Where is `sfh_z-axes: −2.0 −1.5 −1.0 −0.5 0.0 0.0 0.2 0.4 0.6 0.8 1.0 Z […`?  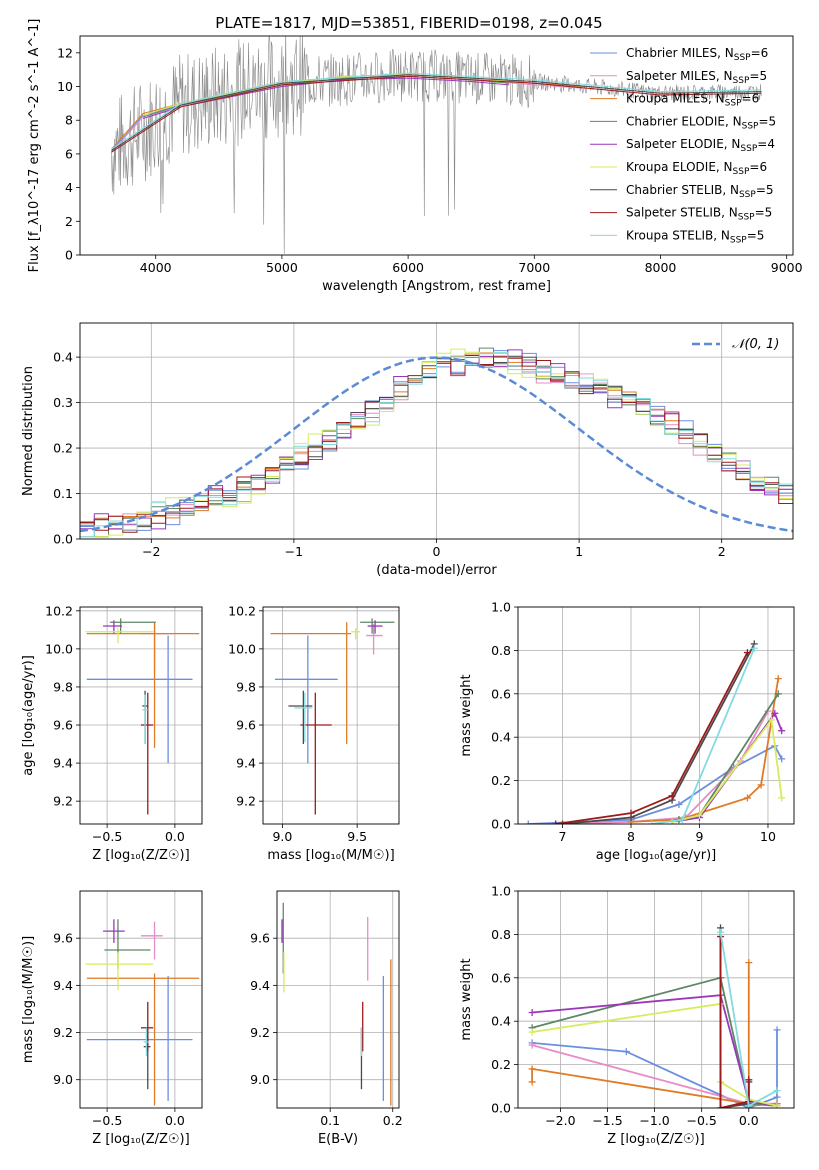 sfh_z-axes: −2.0 −1.5 −1.0 −0.5 0.0 0.0 0.2 0.4 0.6 0.8 1.0 Z [… is located at coordinates (627, 1015).